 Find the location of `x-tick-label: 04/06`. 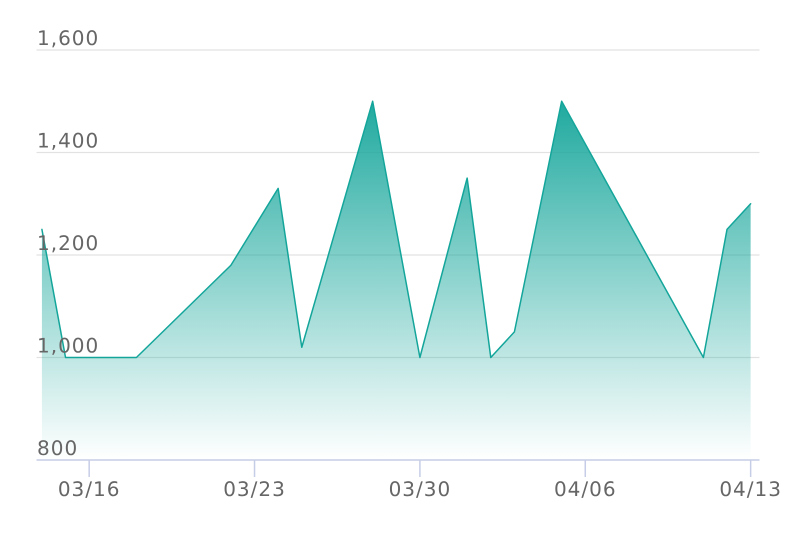

x-tick-label: 04/06 is located at coordinates (585, 489).